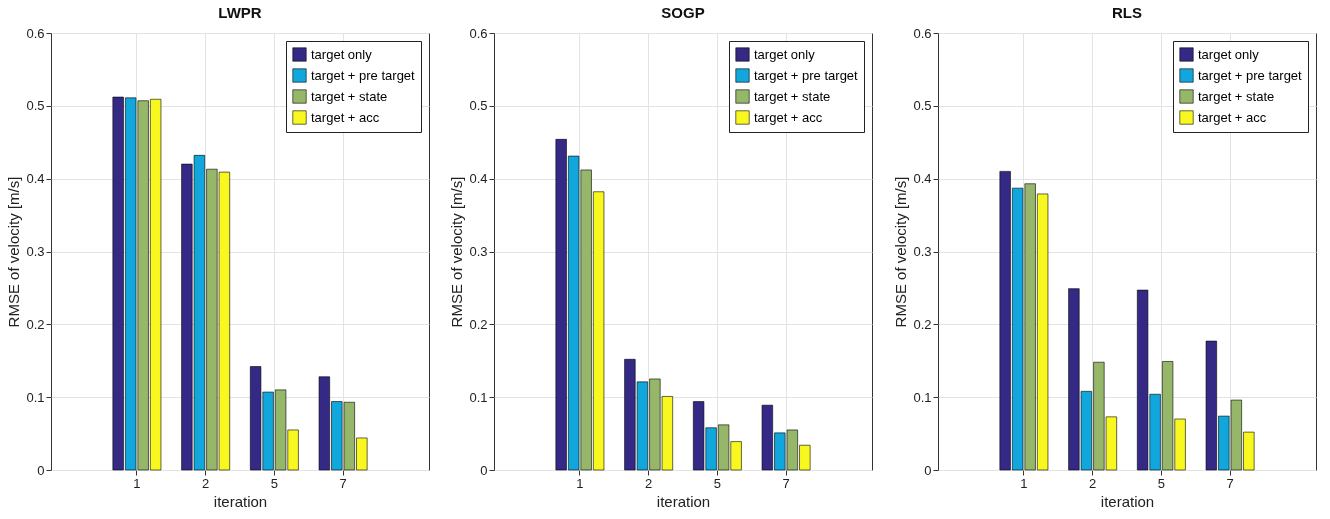 Image resolution: width=1330 pixels, height=519 pixels. Describe the element at coordinates (683, 12) in the screenshot. I see `chart-title: SOGP` at that location.